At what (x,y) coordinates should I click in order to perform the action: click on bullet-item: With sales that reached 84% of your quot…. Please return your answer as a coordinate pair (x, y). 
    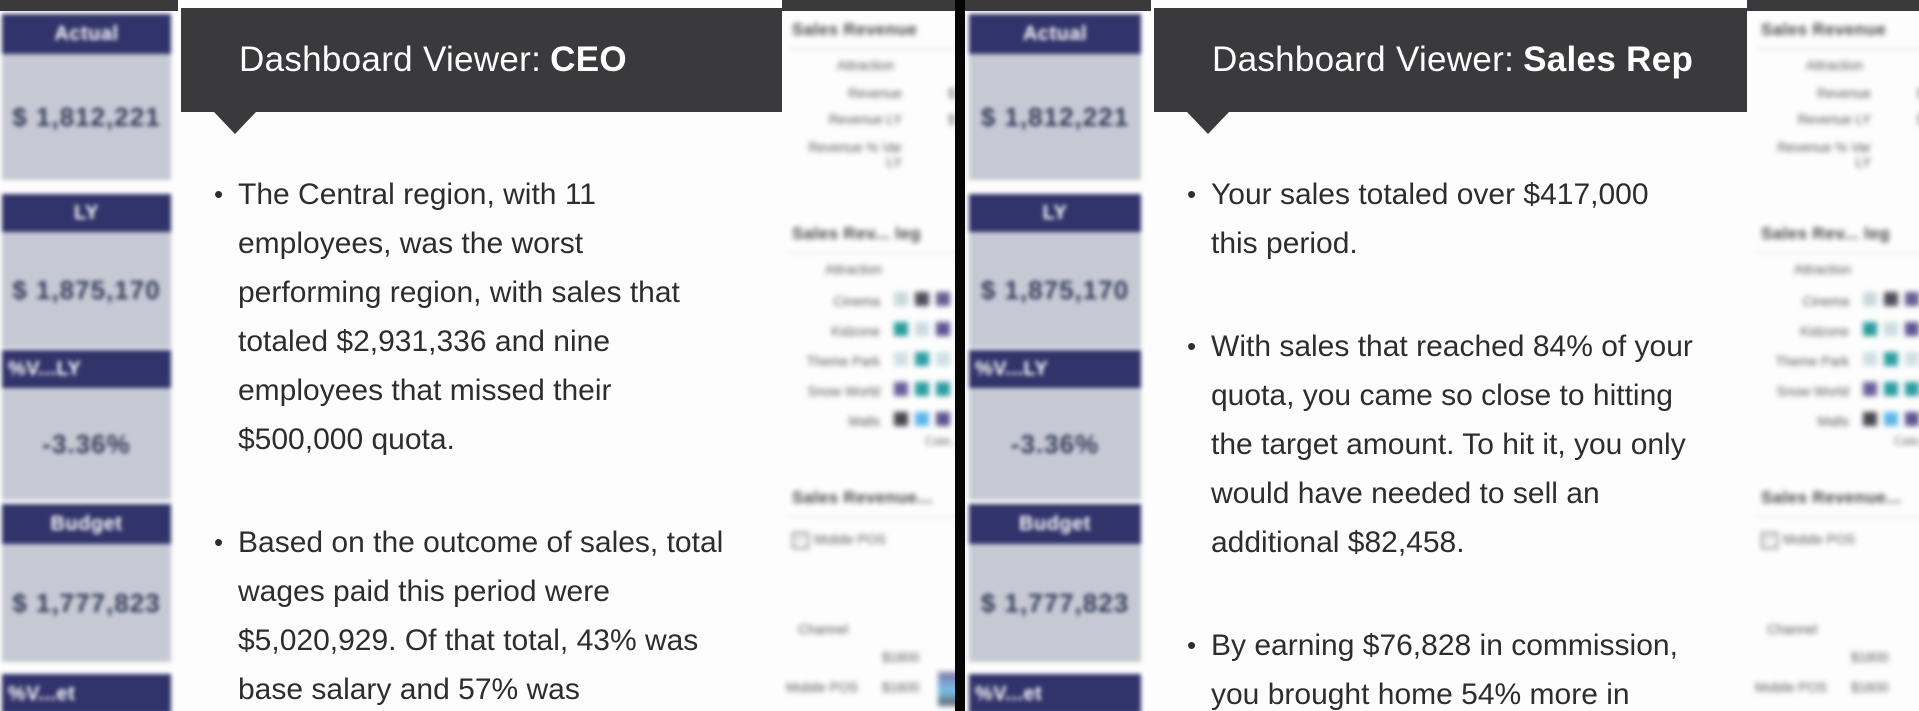
    Looking at the image, I should click on (1425, 444).